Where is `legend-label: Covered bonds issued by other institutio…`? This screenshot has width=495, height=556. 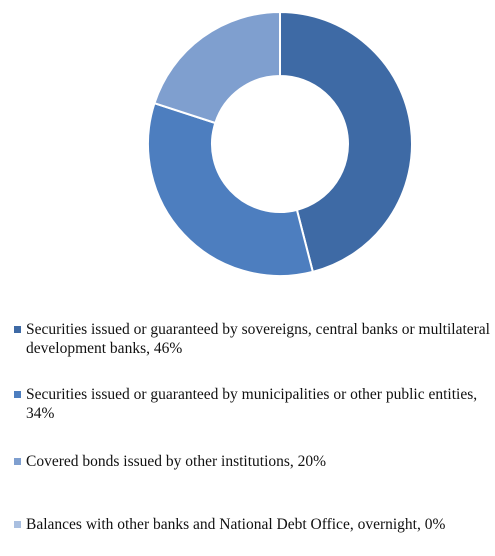
legend-label: Covered bonds issued by other institutio… is located at coordinates (176, 461).